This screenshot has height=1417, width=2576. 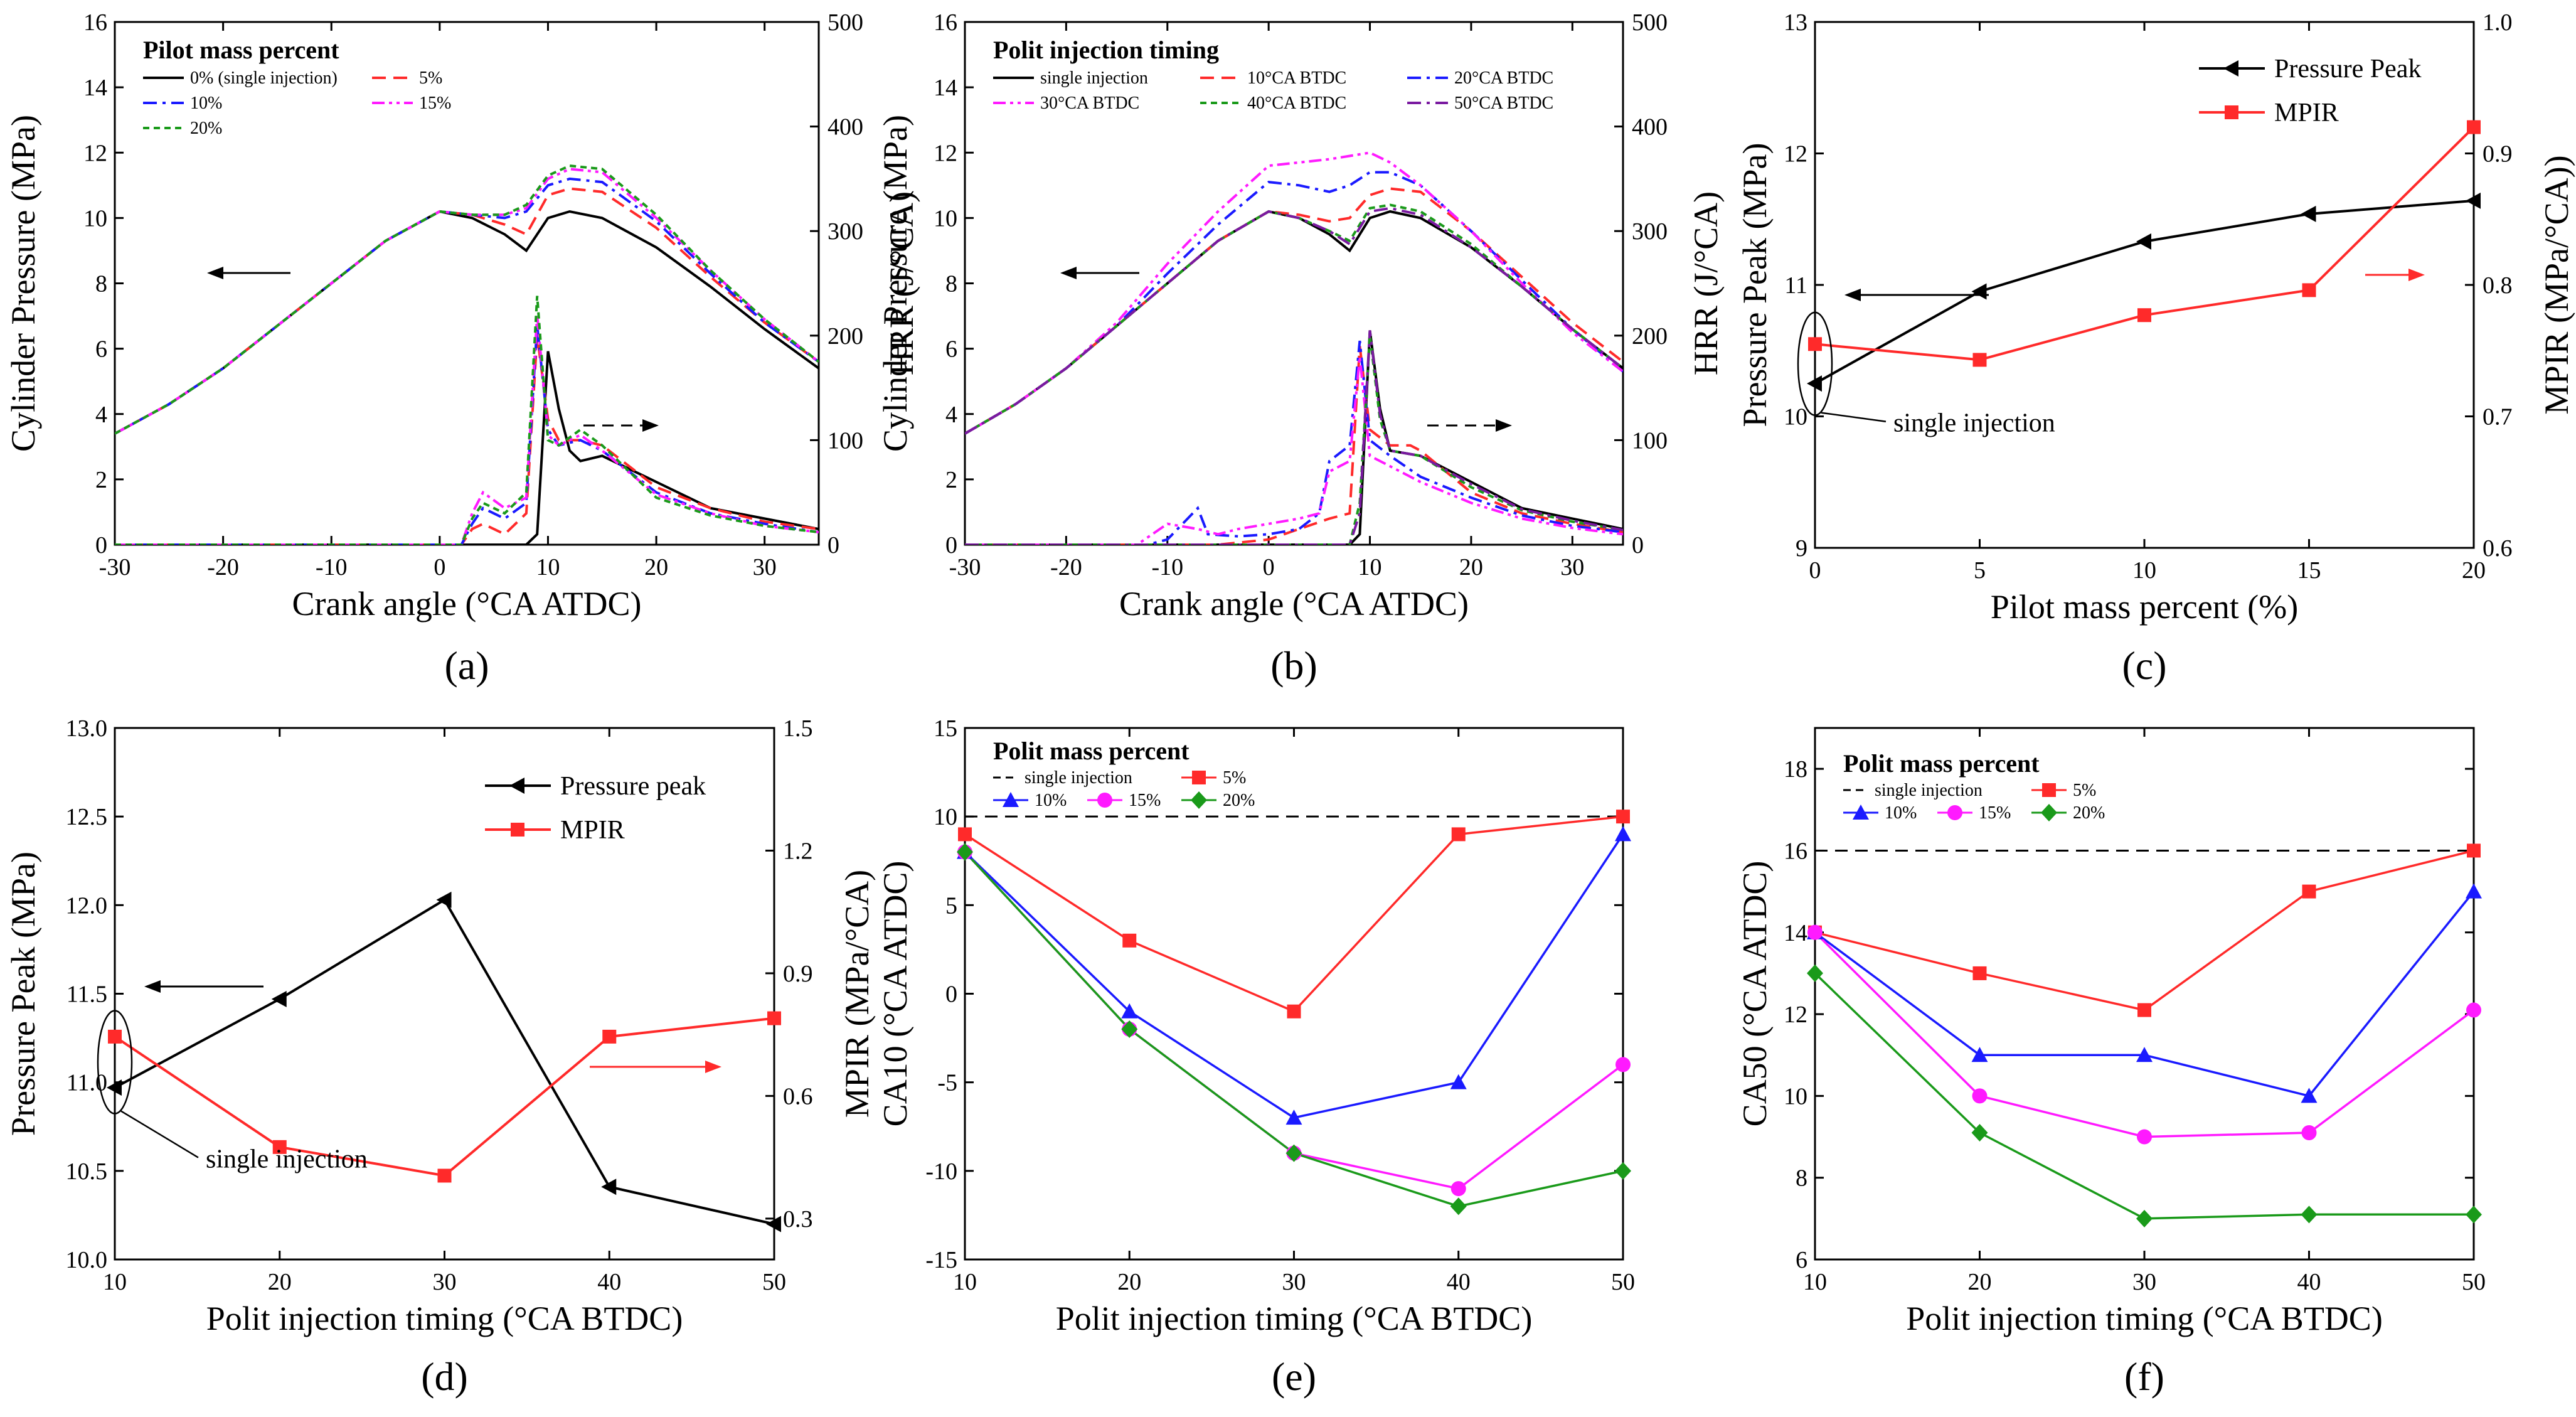 I want to click on annotation-pointer, so click(x=1854, y=417).